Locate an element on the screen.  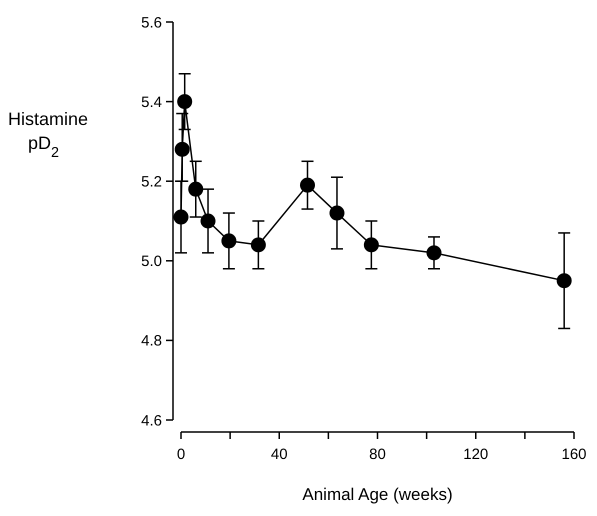
x-tick-label: 0 is located at coordinates (181, 454).